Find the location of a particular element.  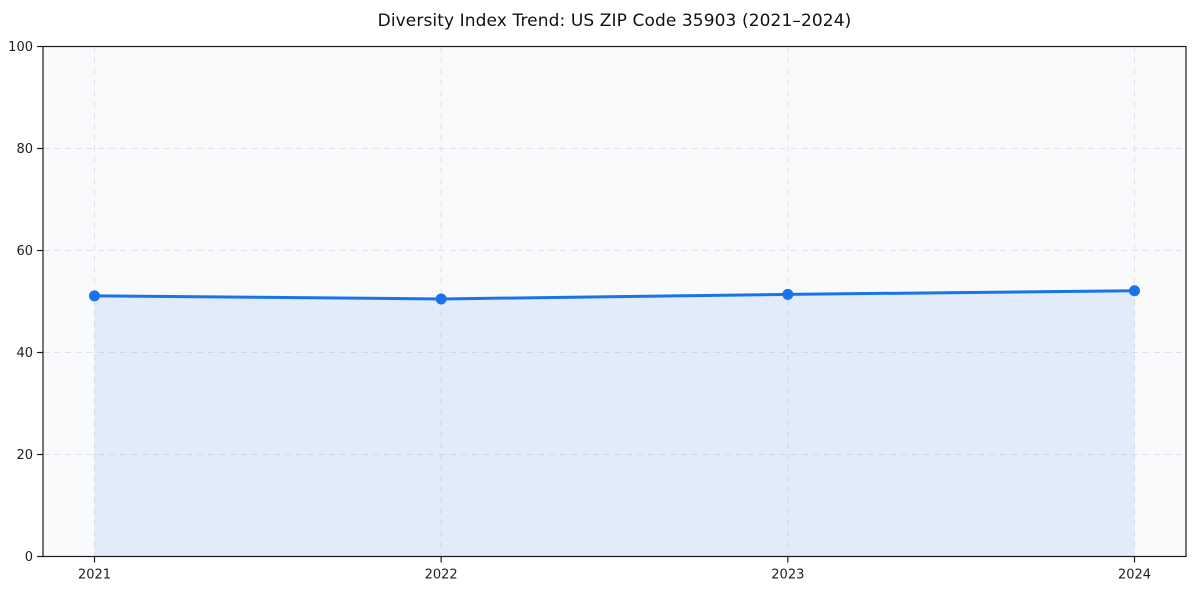

y-tick-label-20: 20 is located at coordinates (24, 455).